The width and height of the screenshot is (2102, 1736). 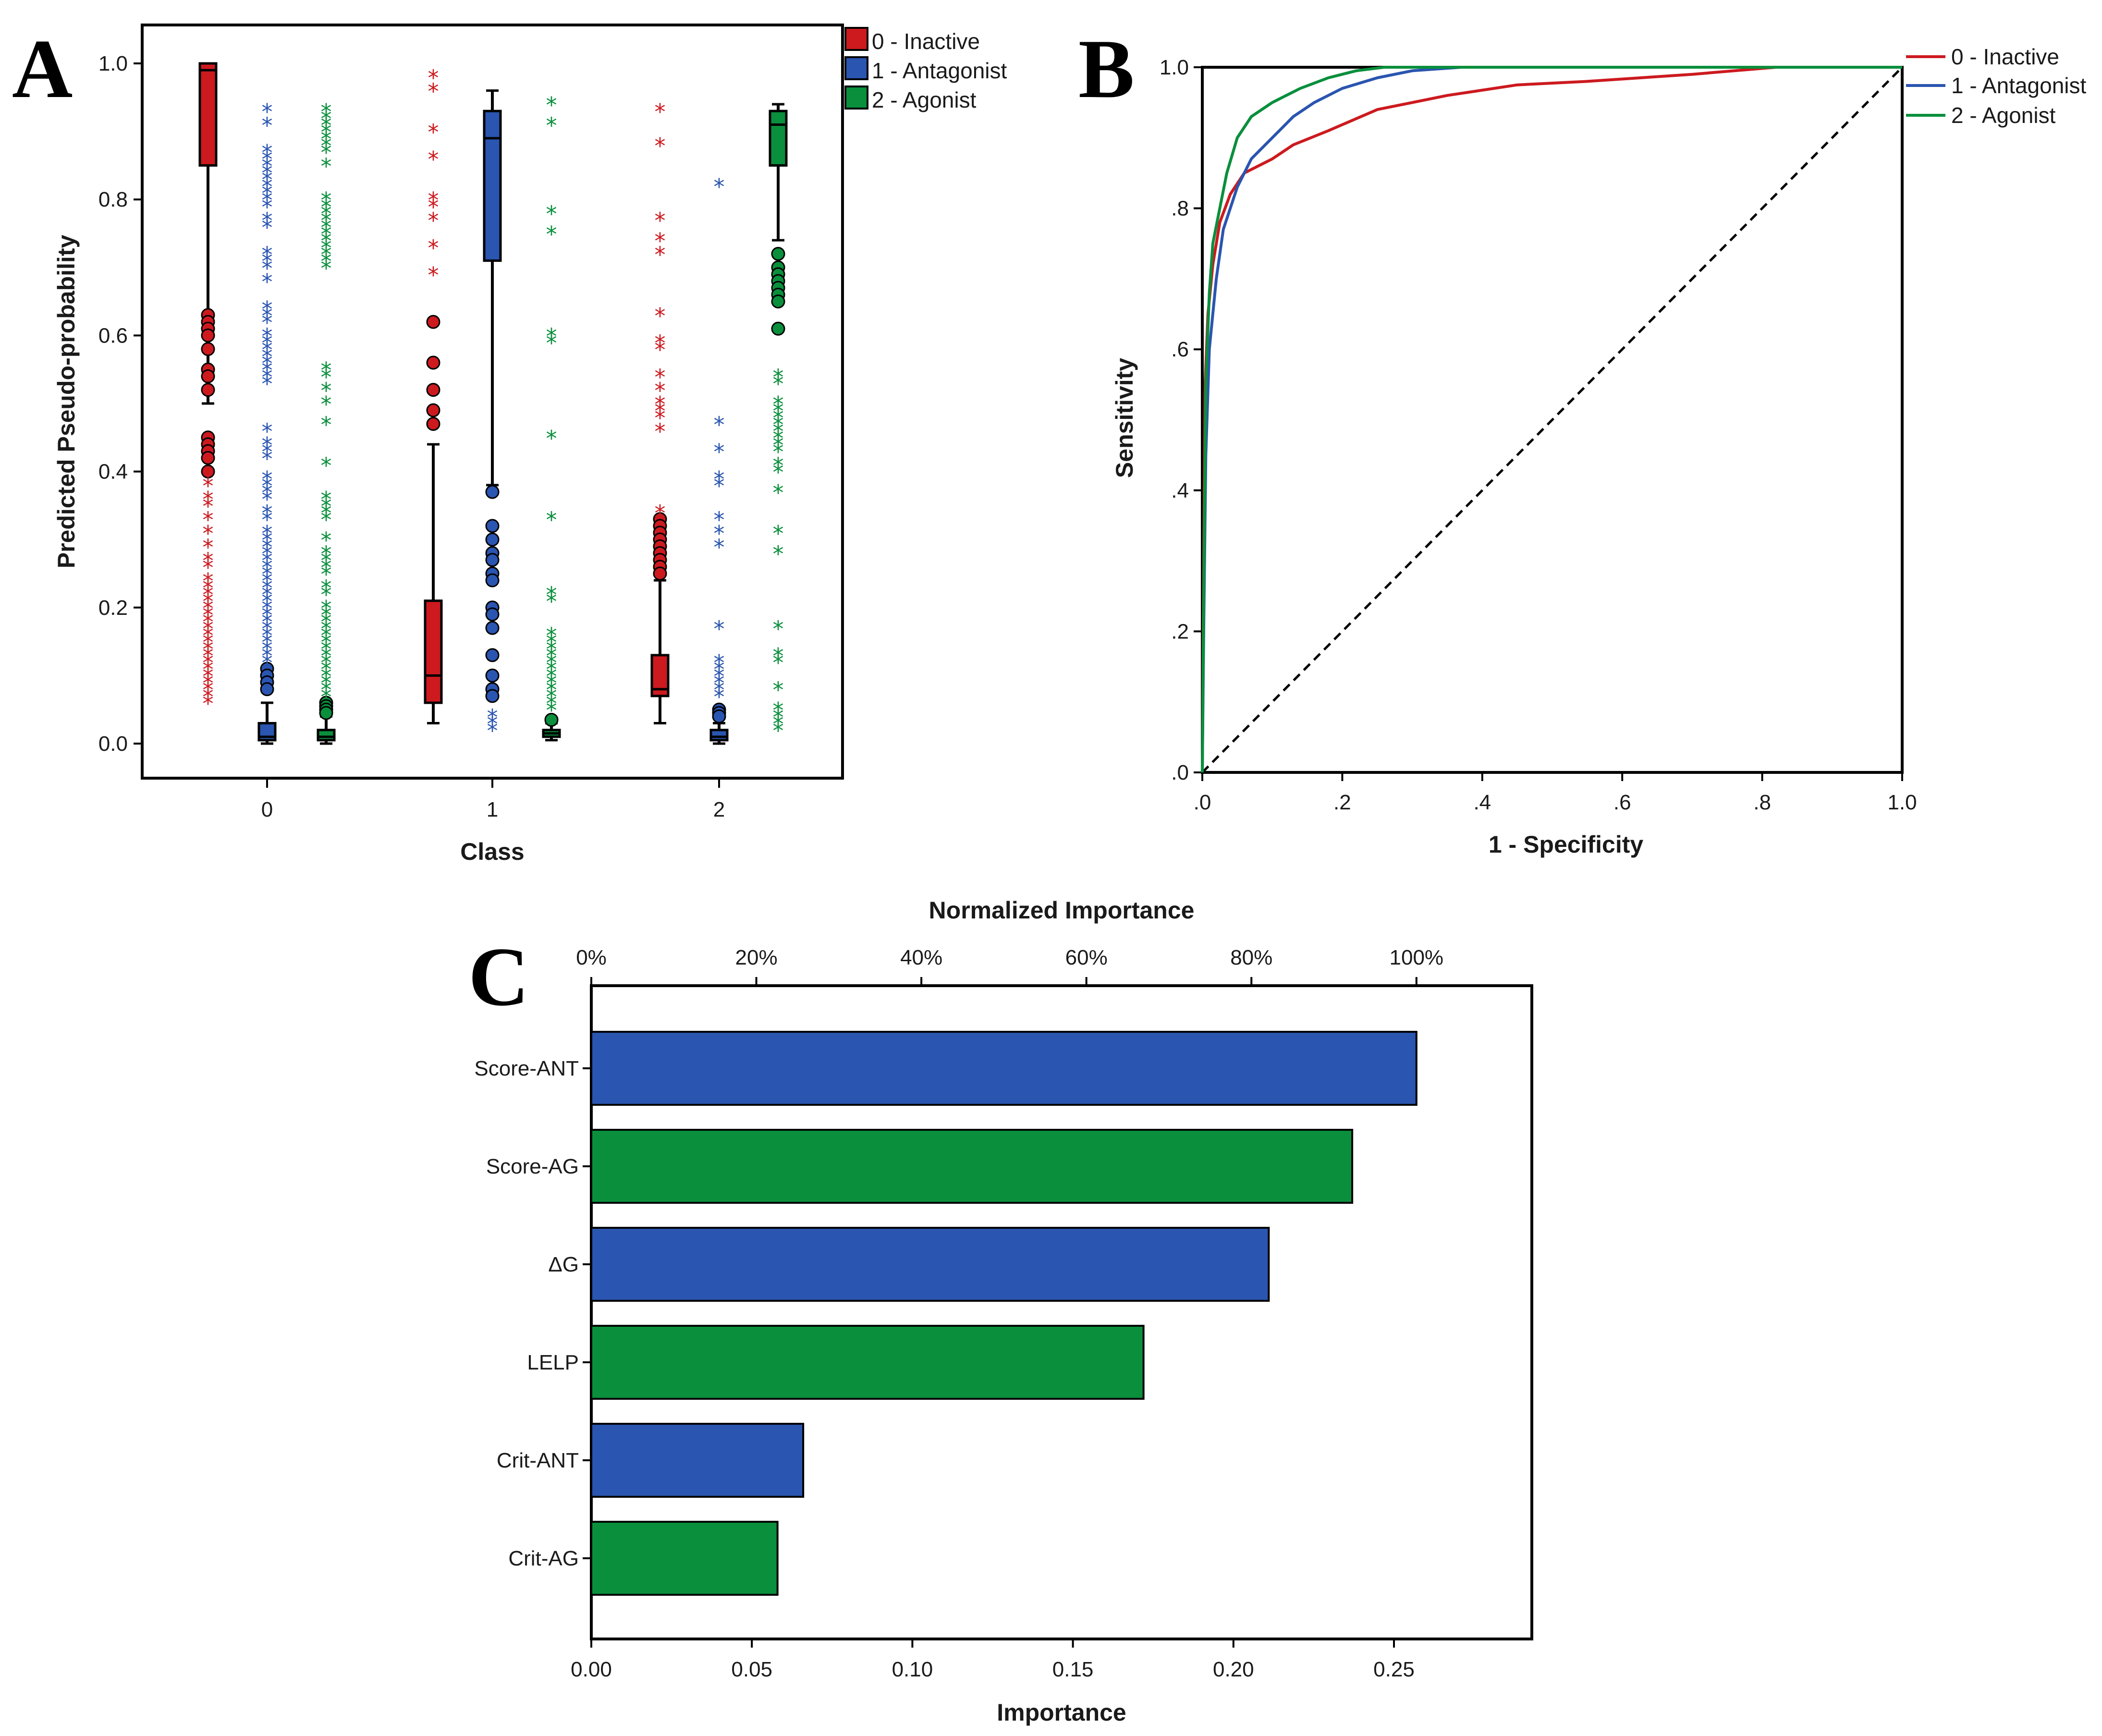 What do you see at coordinates (113, 472) in the screenshot?
I see `y-tick-label-a: 0.4` at bounding box center [113, 472].